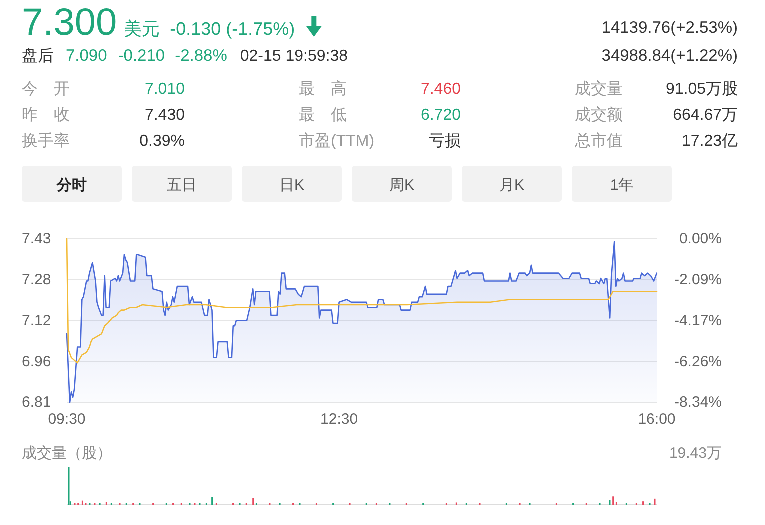 The image size is (765, 525). I want to click on tab-label: 月K, so click(512, 185).